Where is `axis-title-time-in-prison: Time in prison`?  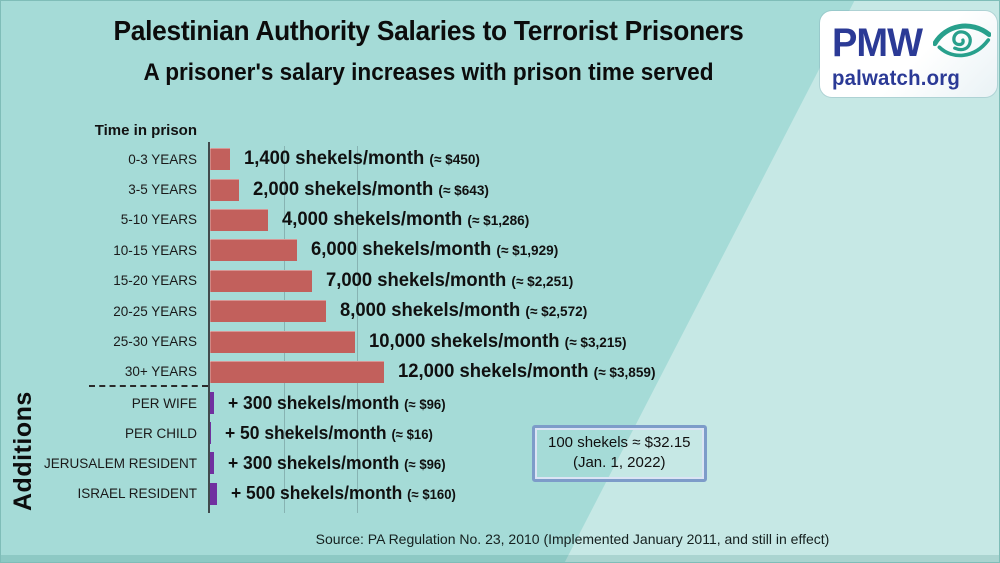 axis-title-time-in-prison: Time in prison is located at coordinates (145, 130).